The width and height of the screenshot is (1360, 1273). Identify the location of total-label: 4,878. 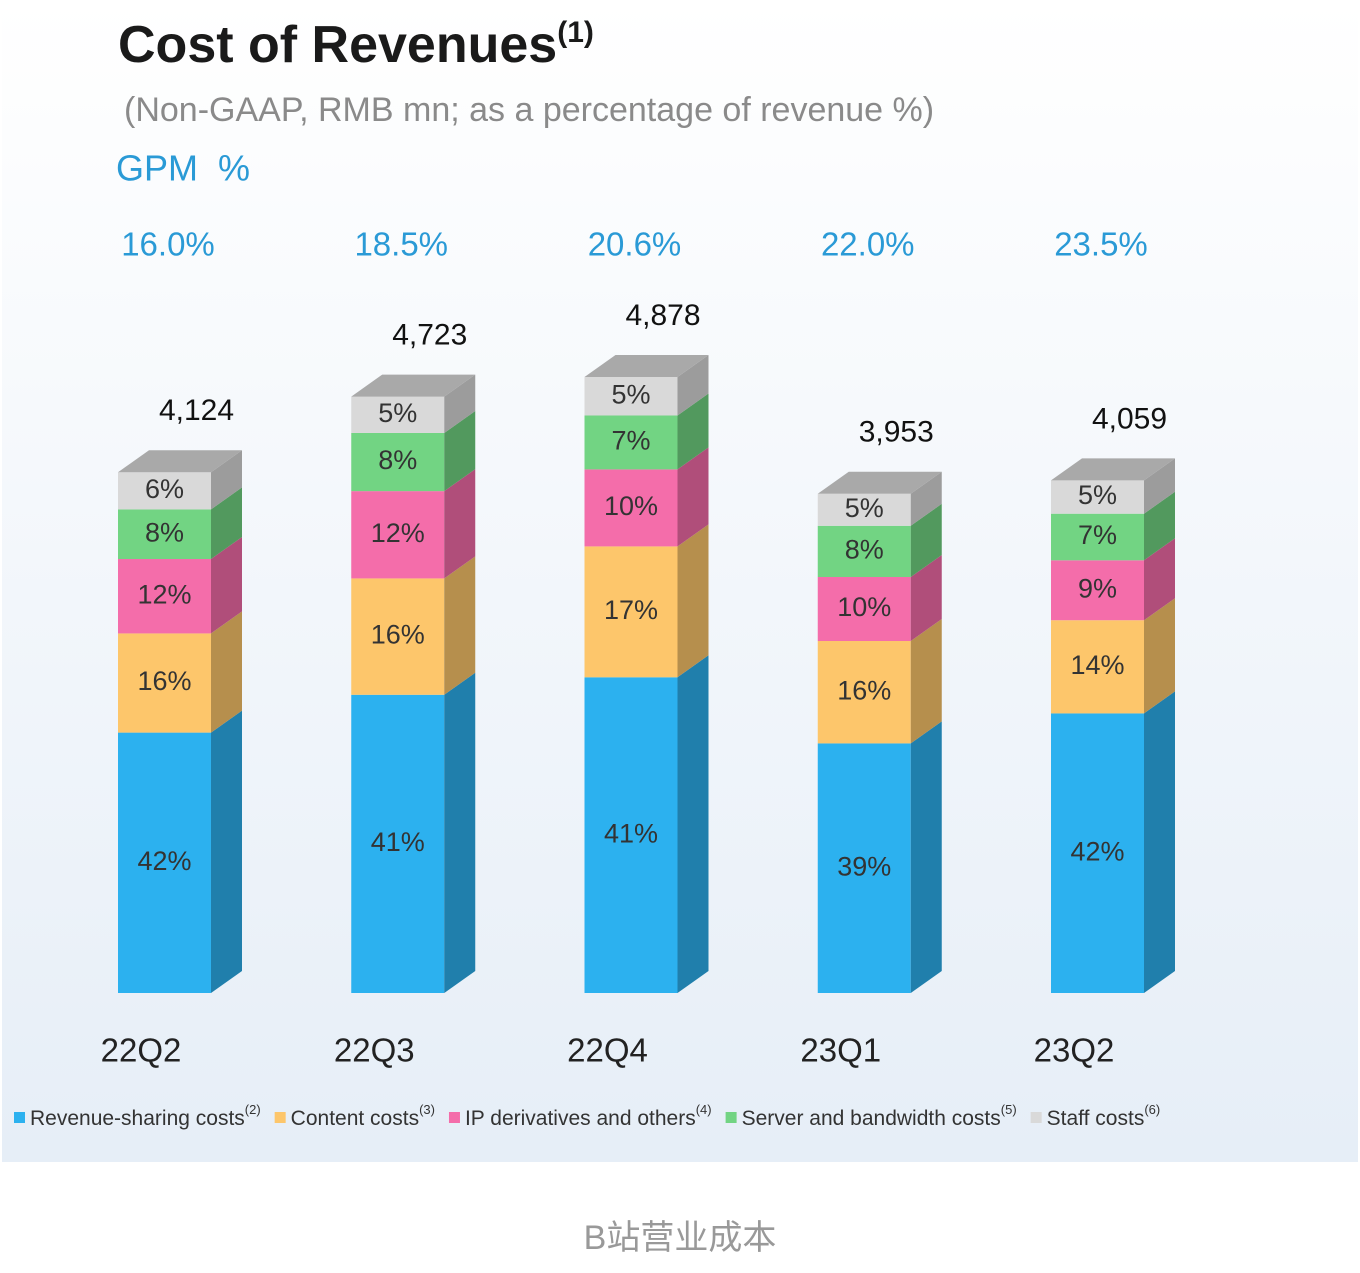
(662, 315).